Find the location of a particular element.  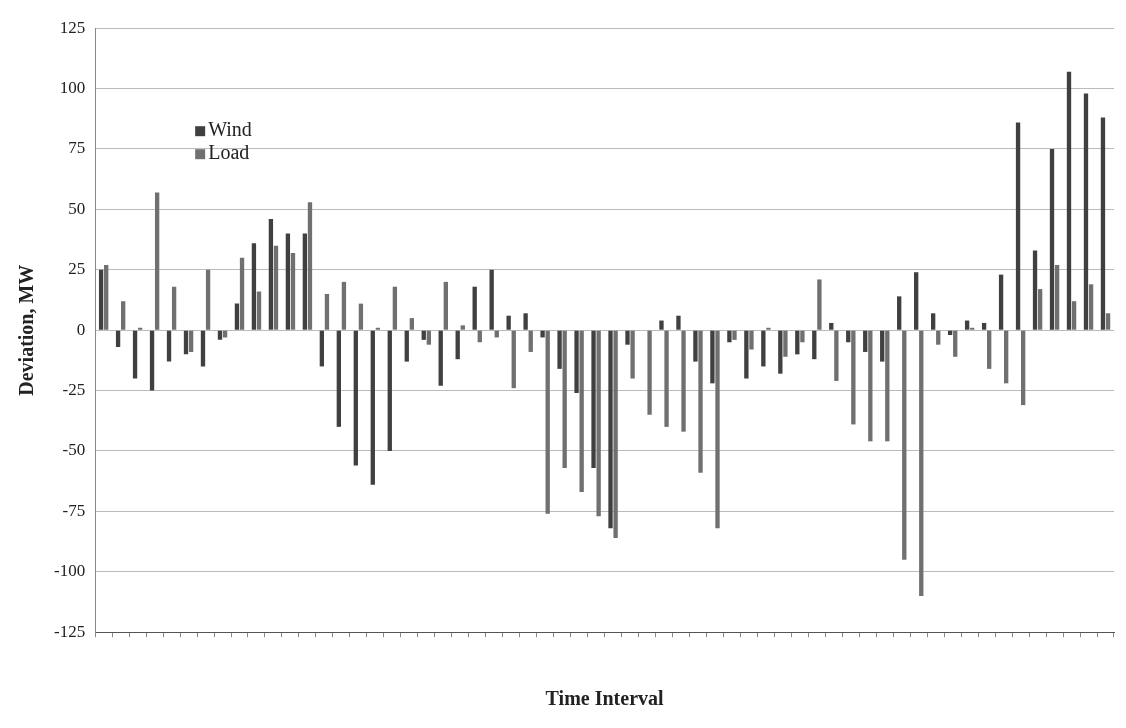

x-axis-title: Time Interval is located at coordinates (604, 698).